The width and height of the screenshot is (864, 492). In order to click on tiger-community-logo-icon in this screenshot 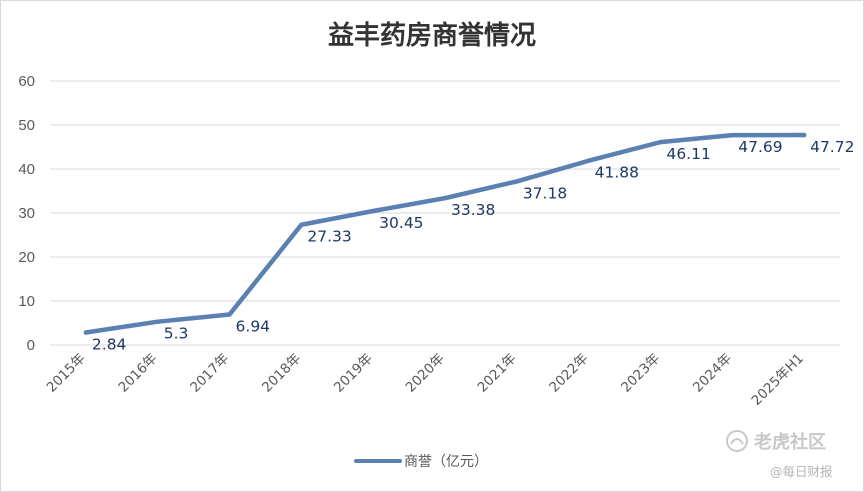, I will do `click(737, 441)`.